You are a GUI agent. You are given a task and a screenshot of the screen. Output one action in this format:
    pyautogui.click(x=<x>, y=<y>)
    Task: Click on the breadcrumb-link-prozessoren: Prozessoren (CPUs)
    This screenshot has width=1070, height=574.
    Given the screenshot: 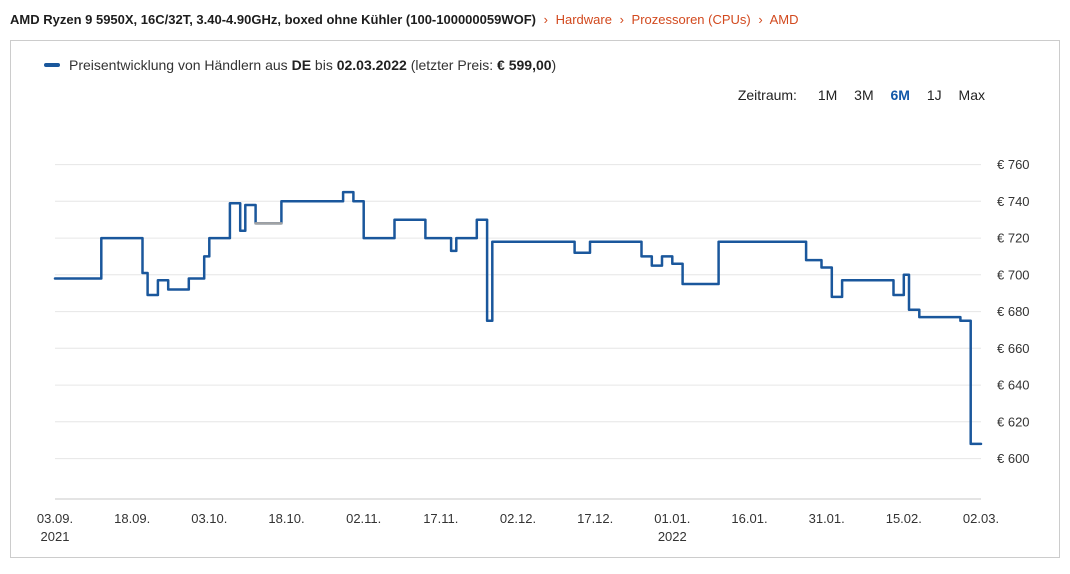 What is the action you would take?
    pyautogui.click(x=691, y=19)
    